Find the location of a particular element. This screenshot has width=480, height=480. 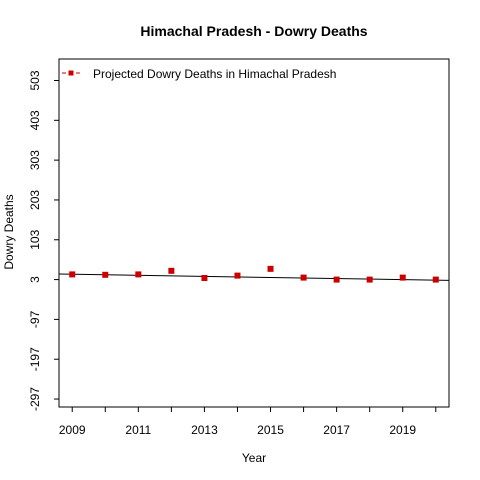

data-points is located at coordinates (254, 274).